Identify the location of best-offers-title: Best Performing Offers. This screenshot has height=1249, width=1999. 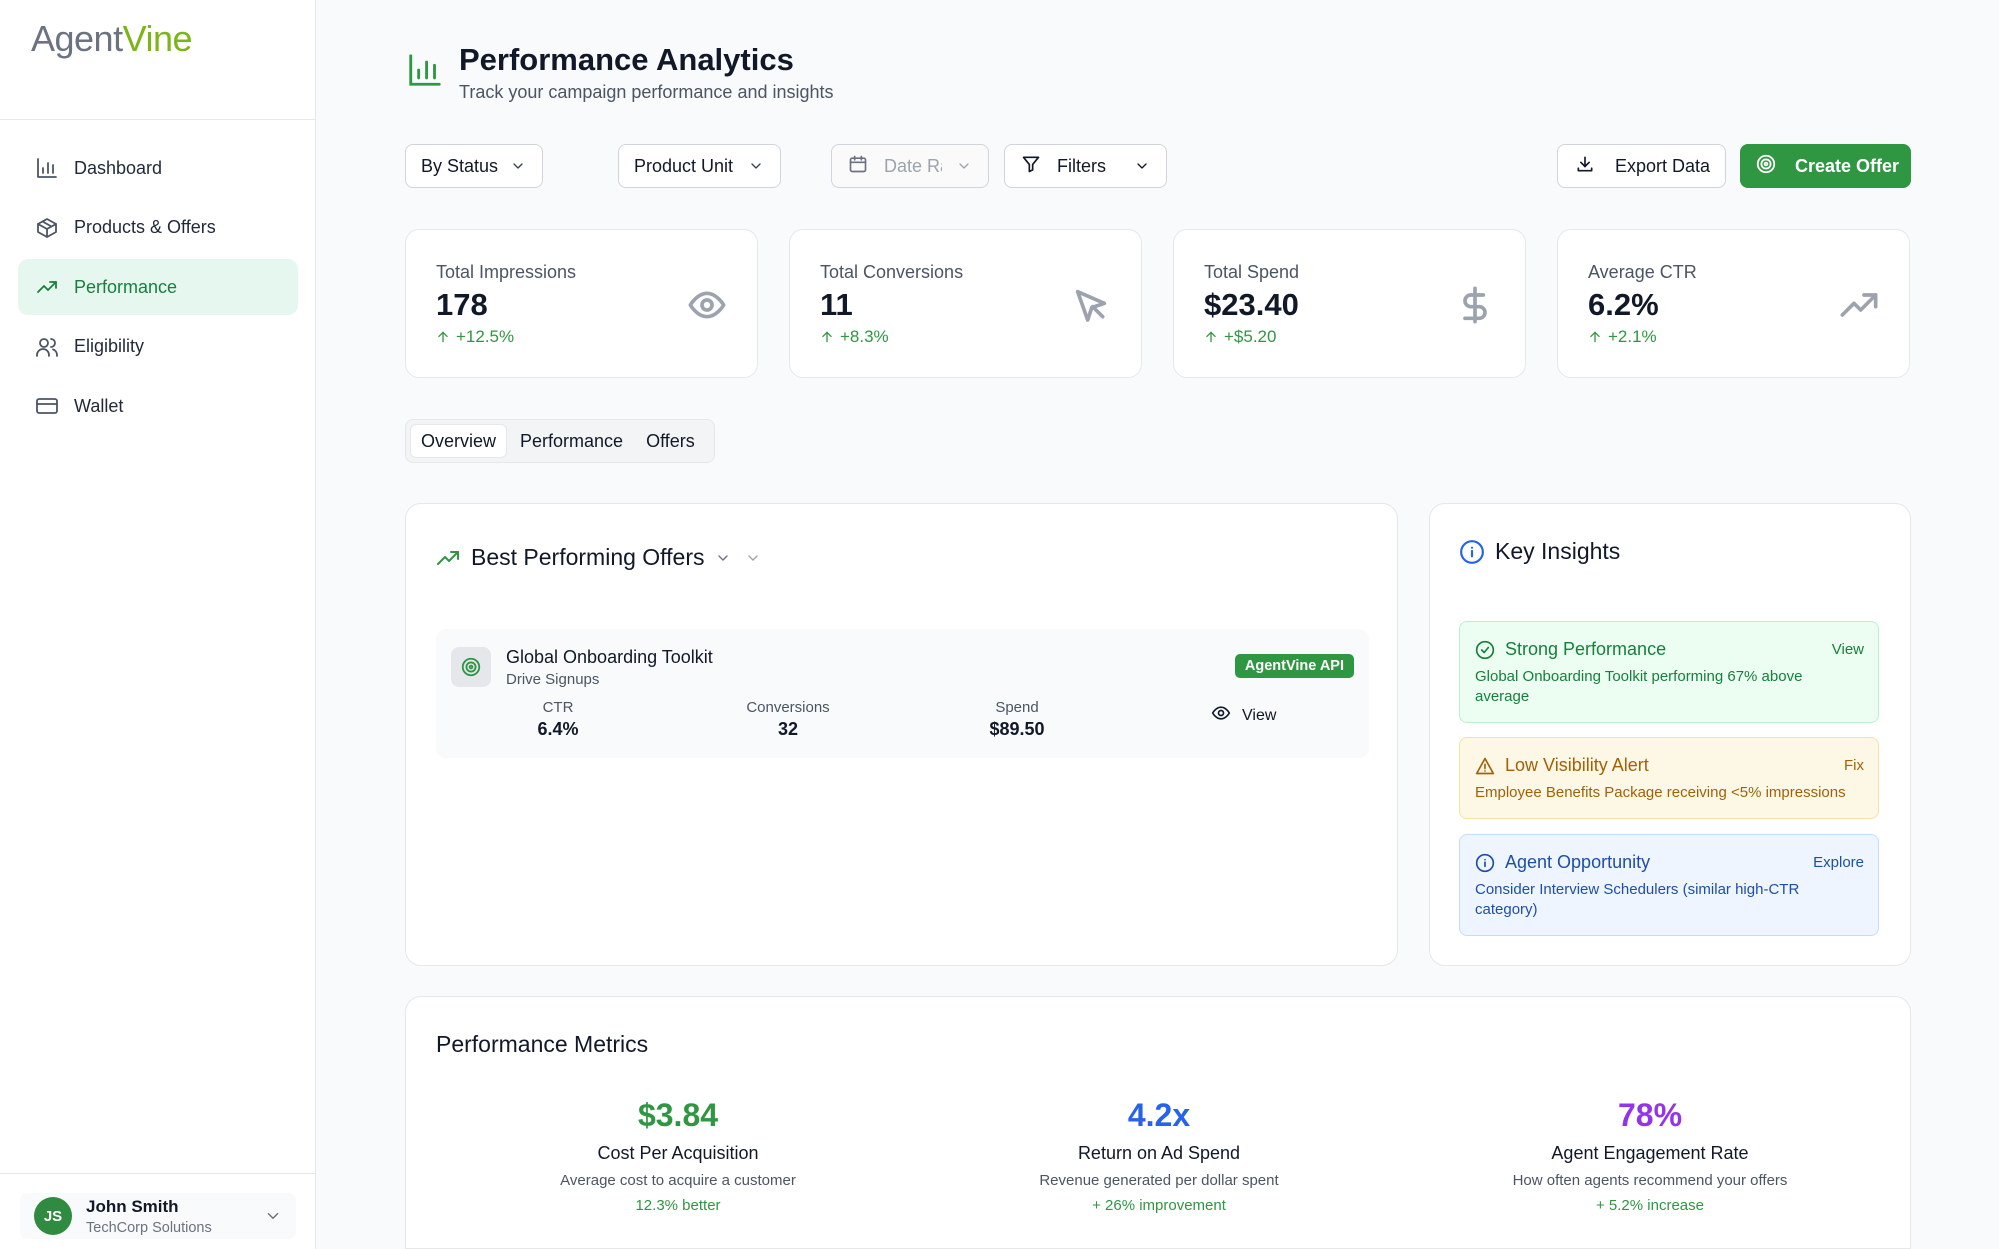
(588, 557).